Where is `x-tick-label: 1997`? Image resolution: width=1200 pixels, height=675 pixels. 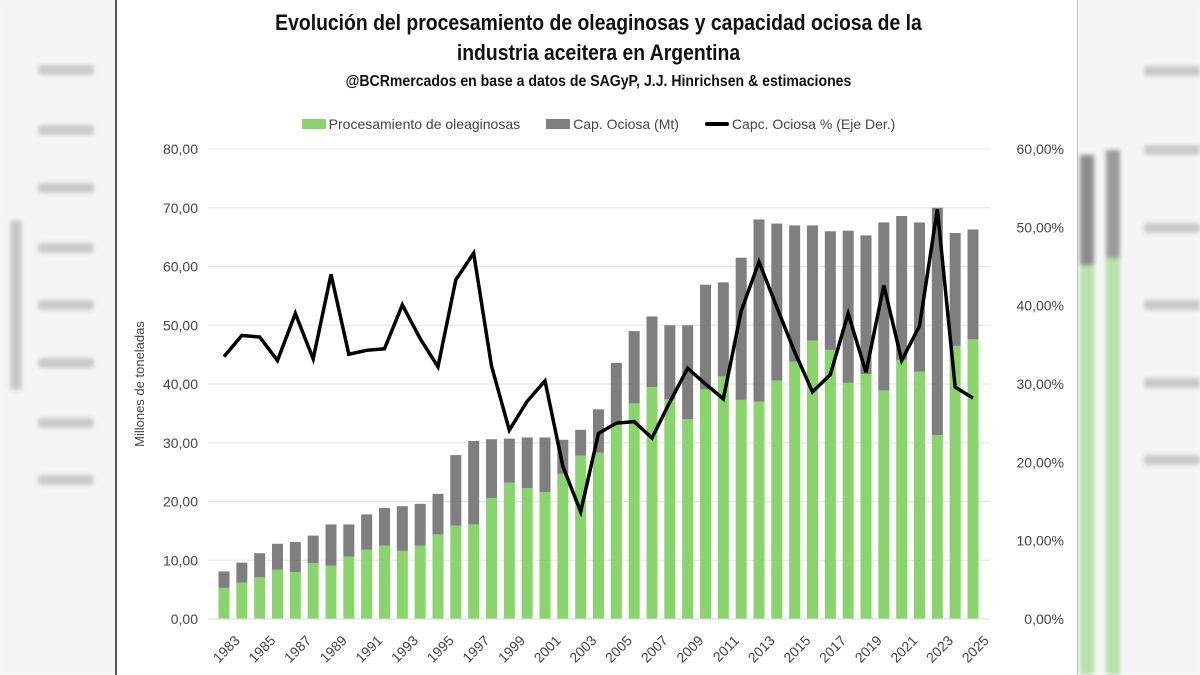
x-tick-label: 1997 is located at coordinates (475, 648).